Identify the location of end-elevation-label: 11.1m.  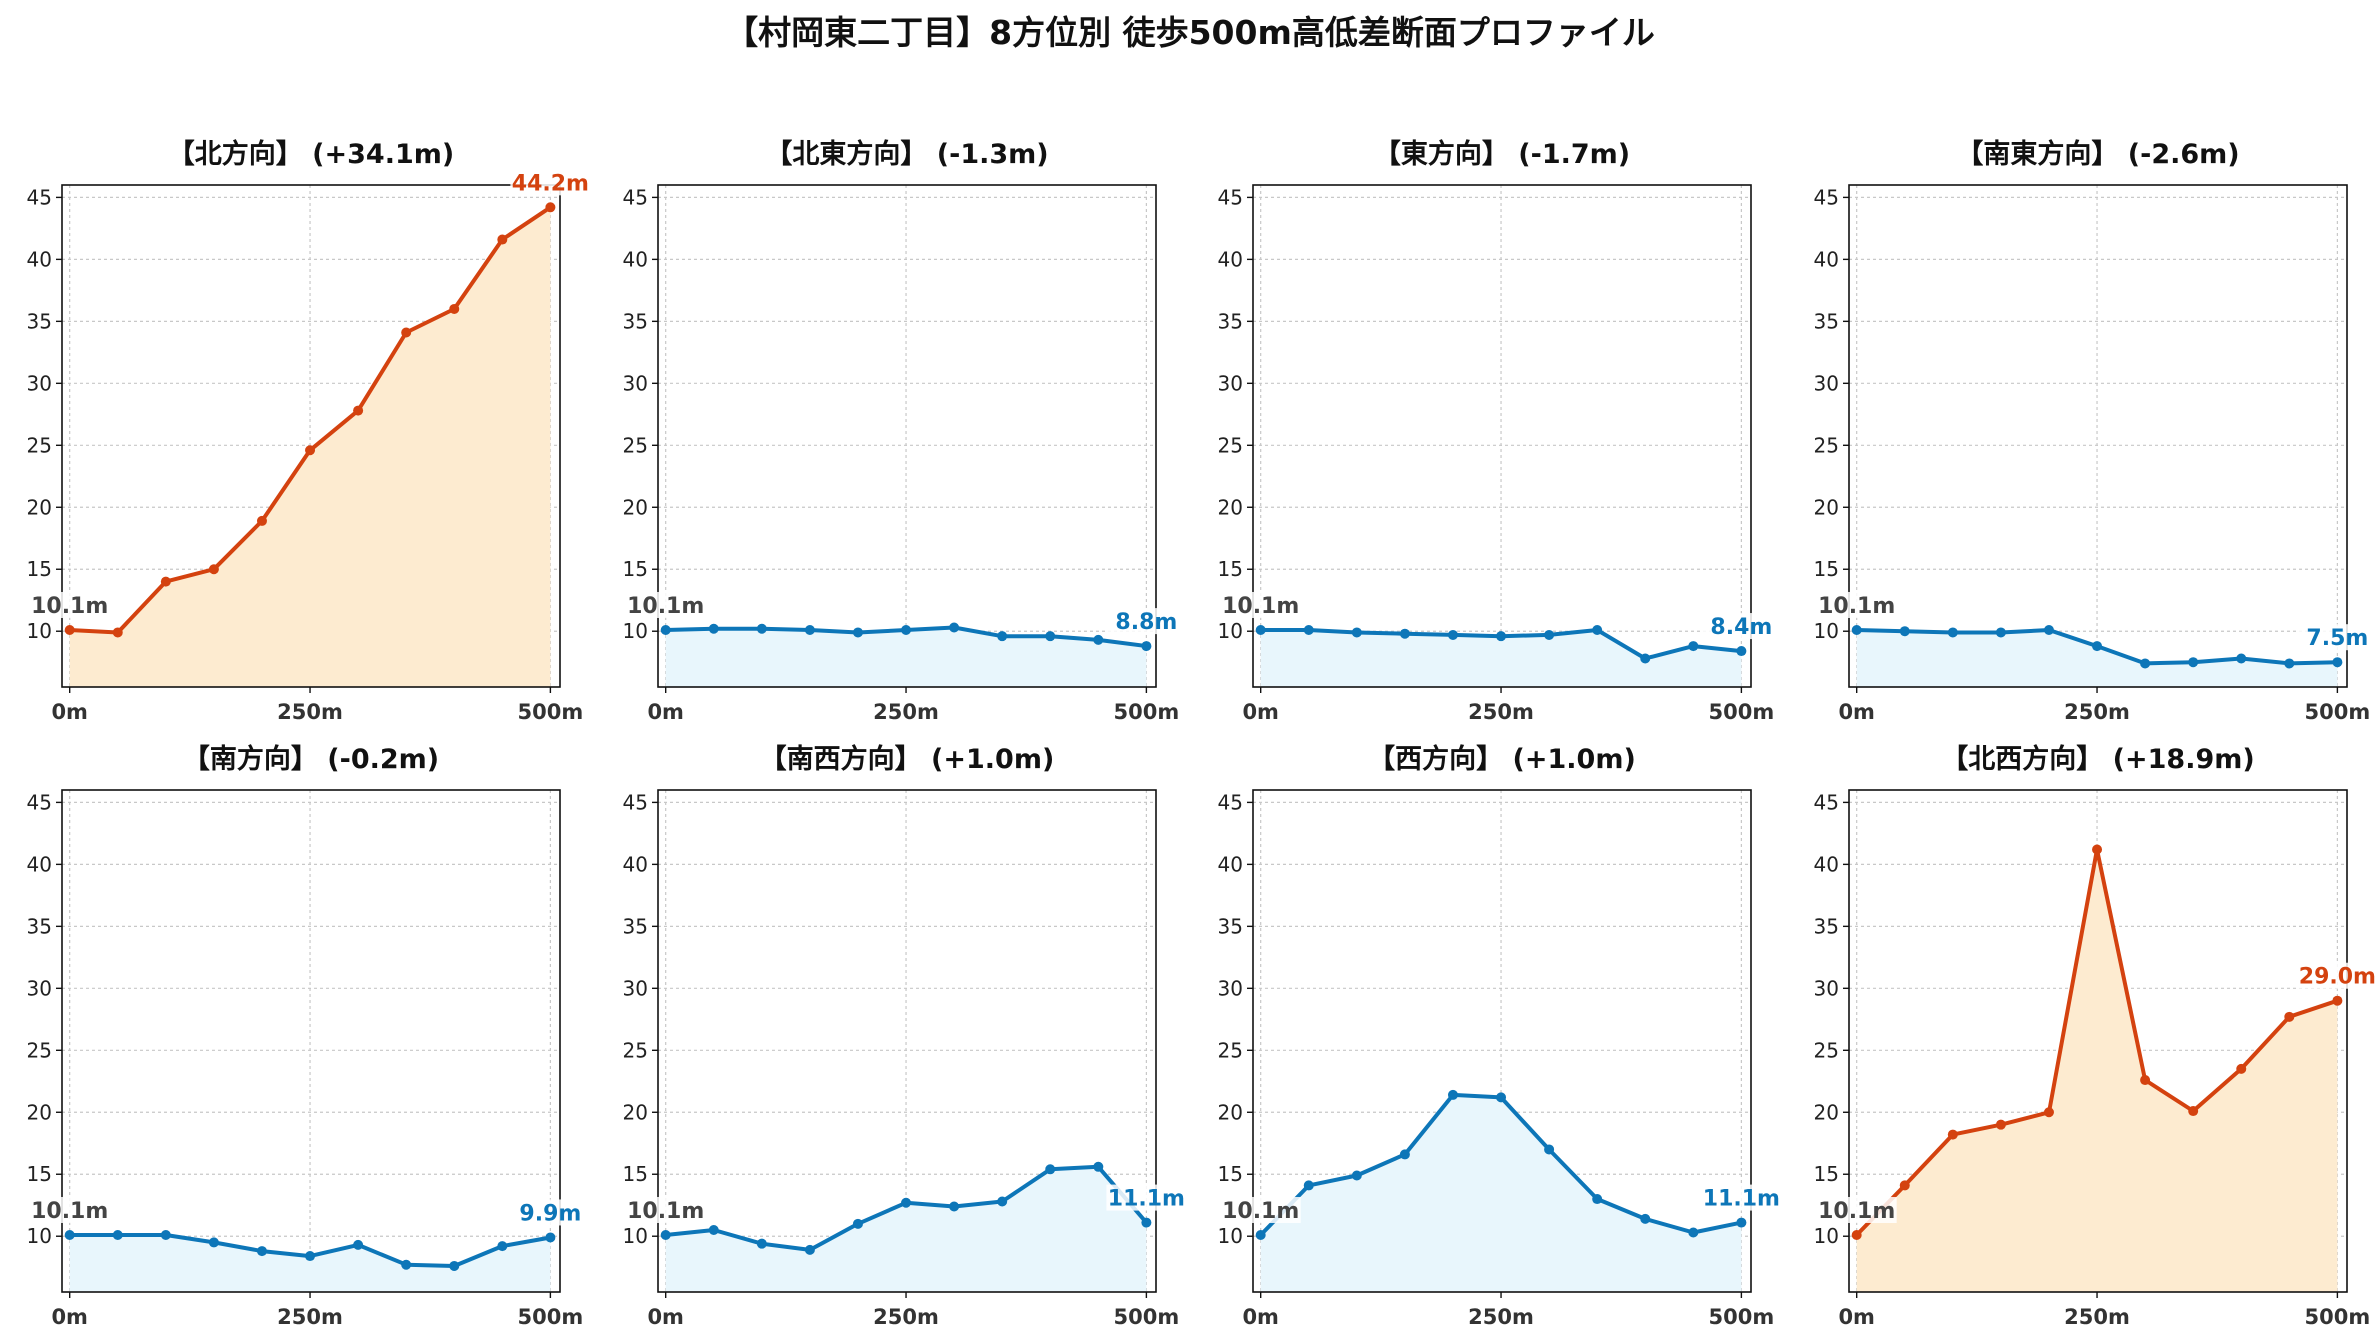
(1741, 1199).